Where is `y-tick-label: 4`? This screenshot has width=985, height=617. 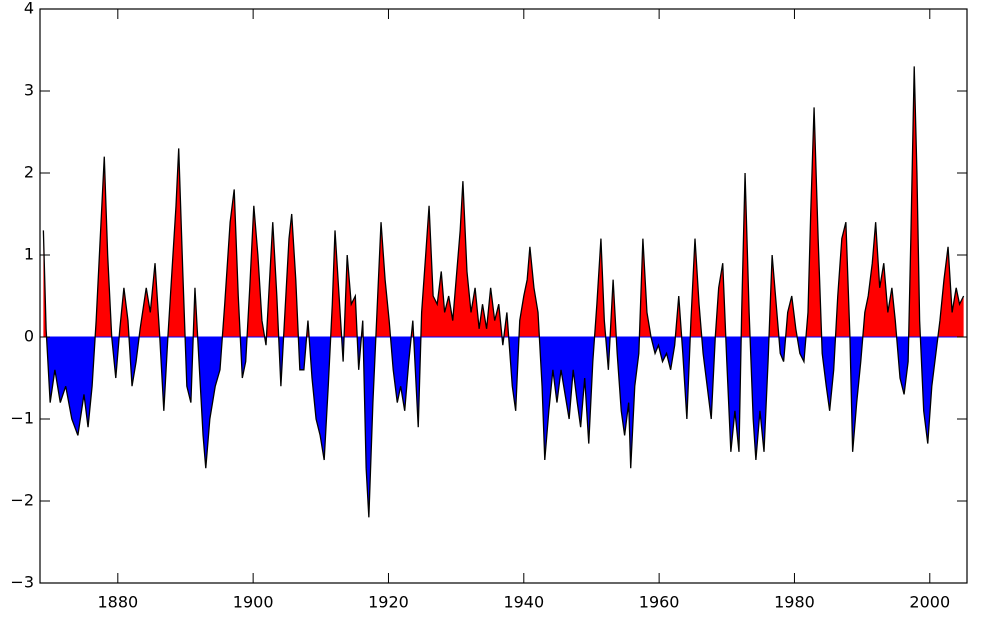 y-tick-label: 4 is located at coordinates (29, 9).